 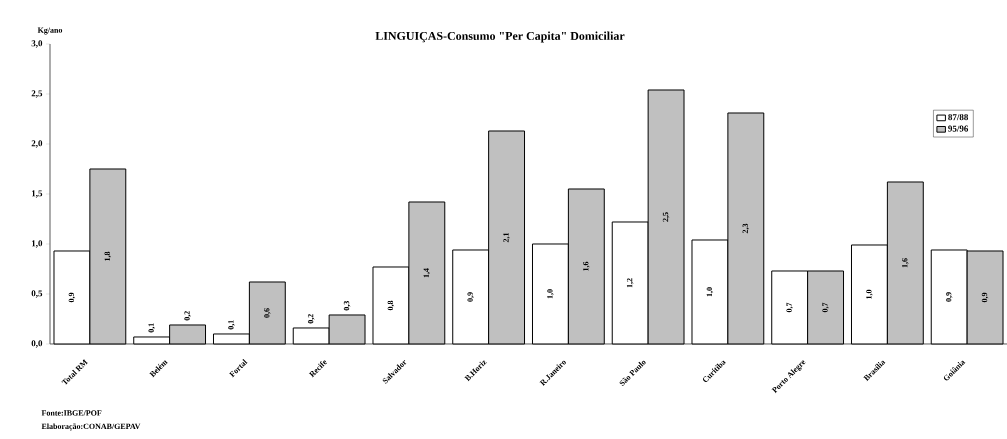 I want to click on y-tick-label: 0,0, so click(x=37, y=344).